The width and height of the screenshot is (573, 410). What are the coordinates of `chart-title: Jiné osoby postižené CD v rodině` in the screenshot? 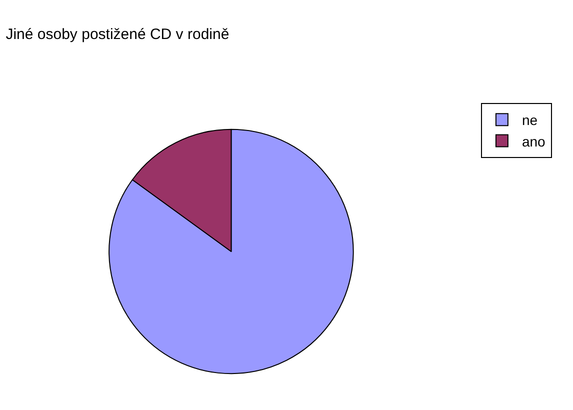 It's located at (118, 35).